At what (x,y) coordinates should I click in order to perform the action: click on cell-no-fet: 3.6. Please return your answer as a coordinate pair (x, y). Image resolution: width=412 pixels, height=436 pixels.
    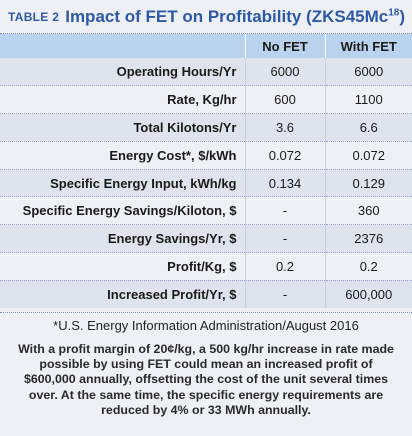
    Looking at the image, I should click on (284, 127).